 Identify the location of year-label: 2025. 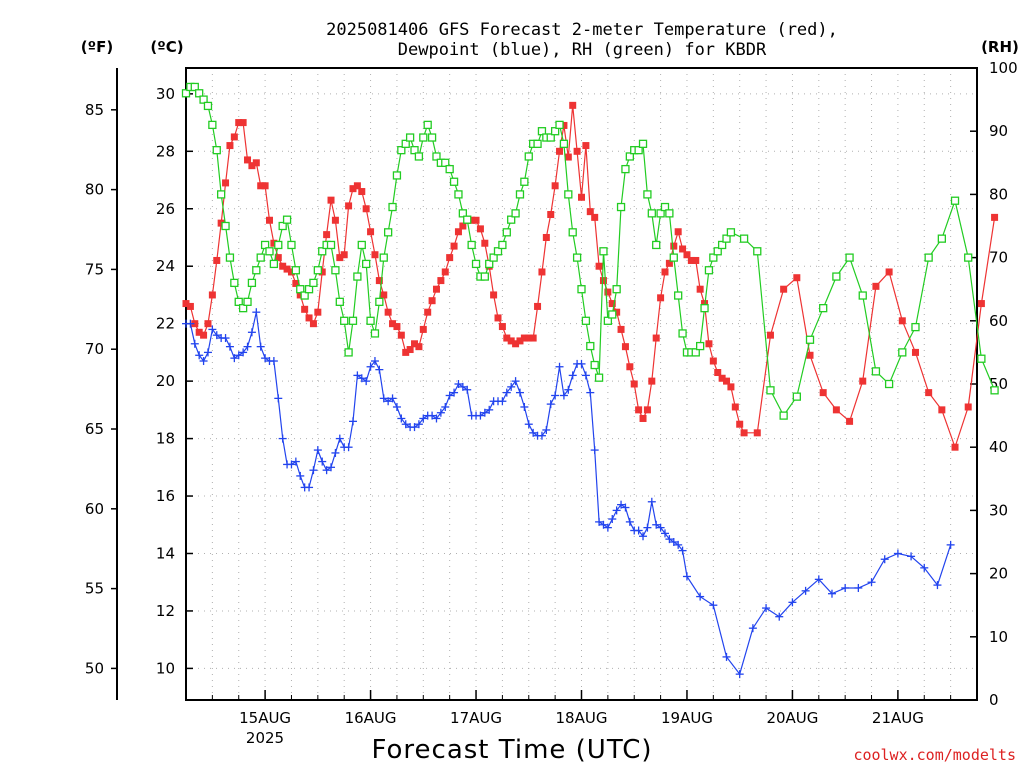
(265, 738).